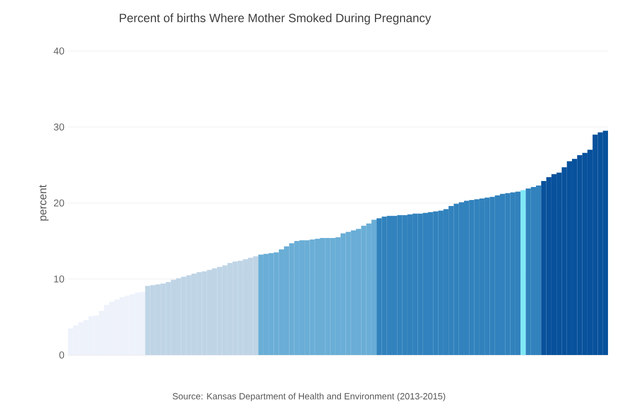 This screenshot has height=406, width=619. What do you see at coordinates (44, 202) in the screenshot?
I see `y-axis-title: percent` at bounding box center [44, 202].